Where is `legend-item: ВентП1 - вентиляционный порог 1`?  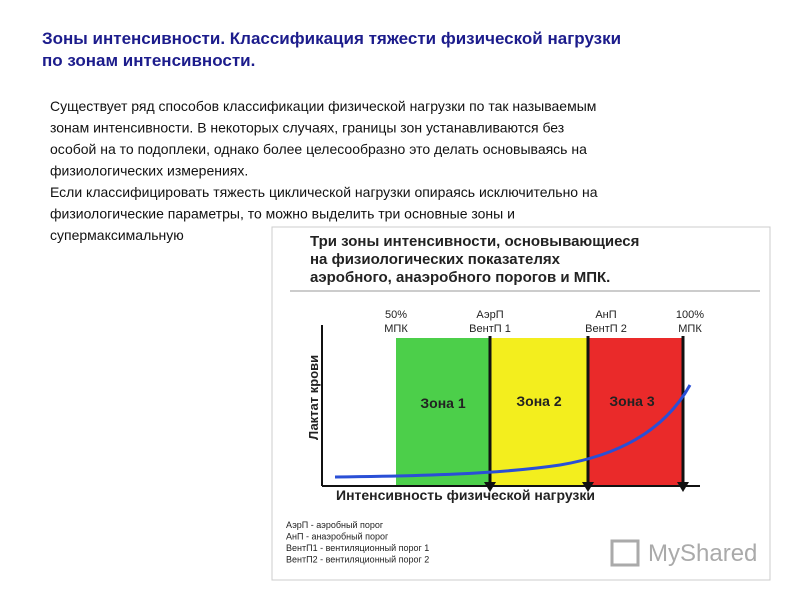
legend-item: ВентП1 - вентиляционный порог 1 is located at coordinates (357, 548).